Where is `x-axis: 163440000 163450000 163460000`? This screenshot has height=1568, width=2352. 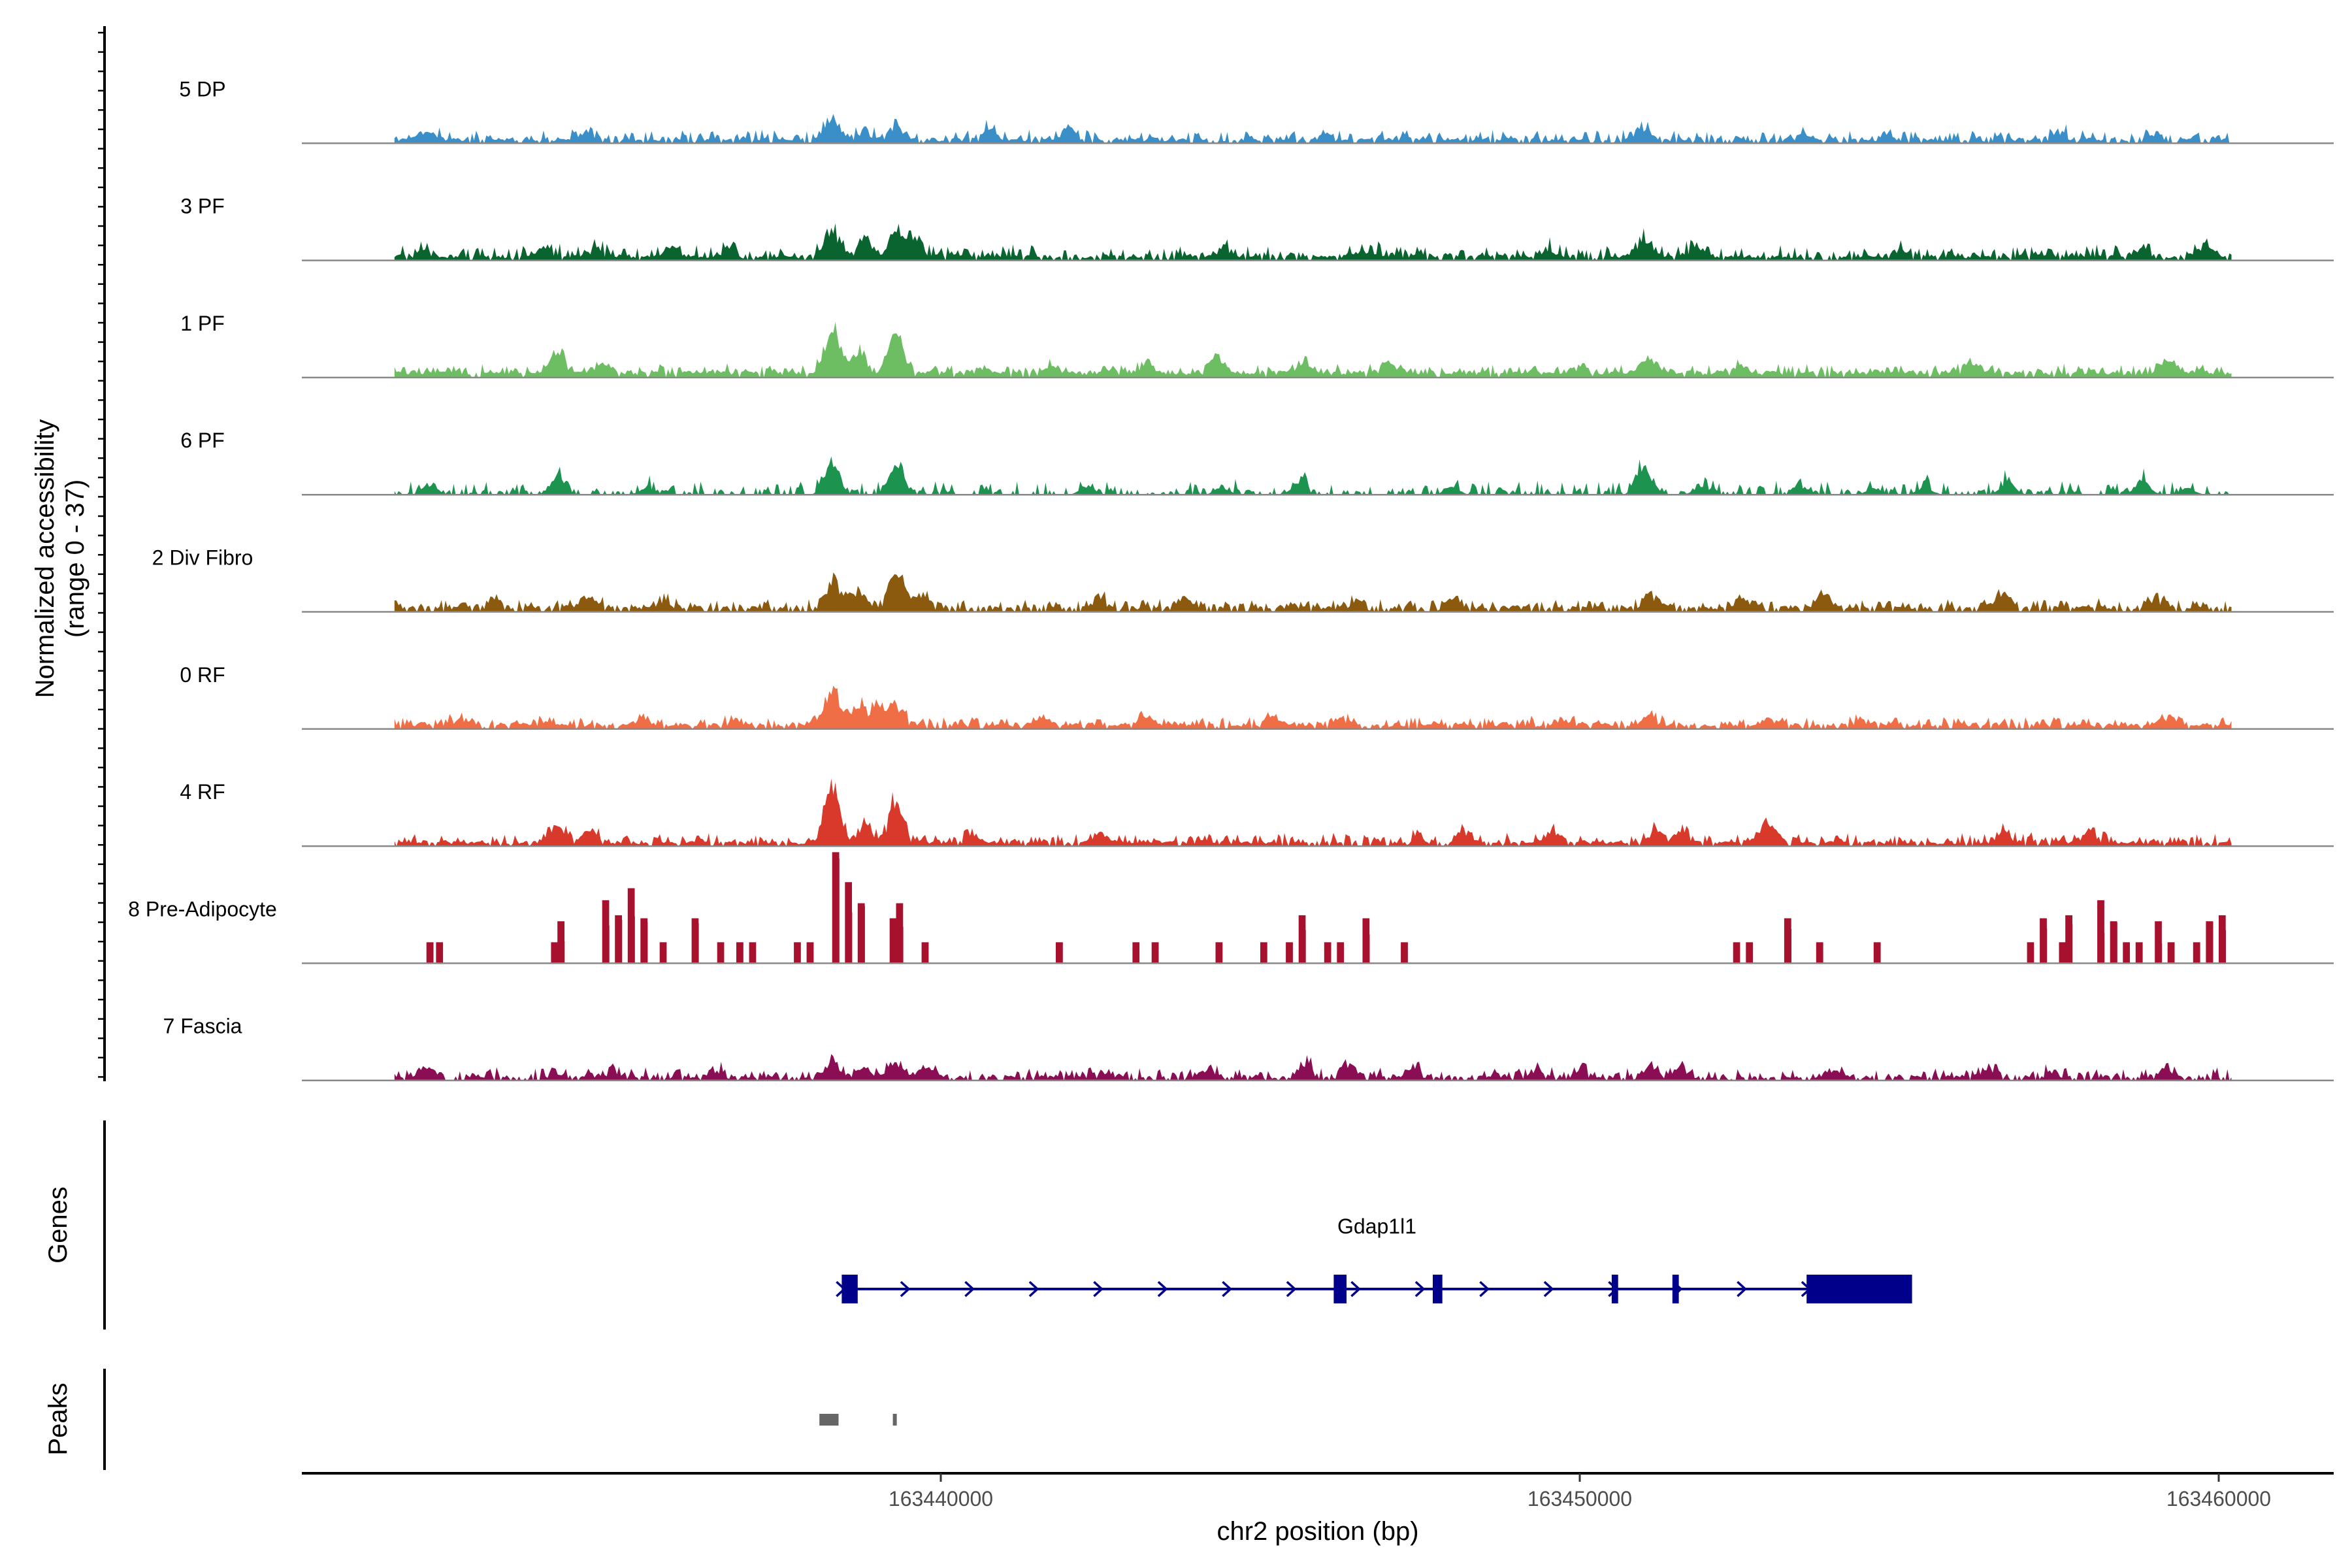 x-axis: 163440000 163450000 163460000 is located at coordinates (1318, 1491).